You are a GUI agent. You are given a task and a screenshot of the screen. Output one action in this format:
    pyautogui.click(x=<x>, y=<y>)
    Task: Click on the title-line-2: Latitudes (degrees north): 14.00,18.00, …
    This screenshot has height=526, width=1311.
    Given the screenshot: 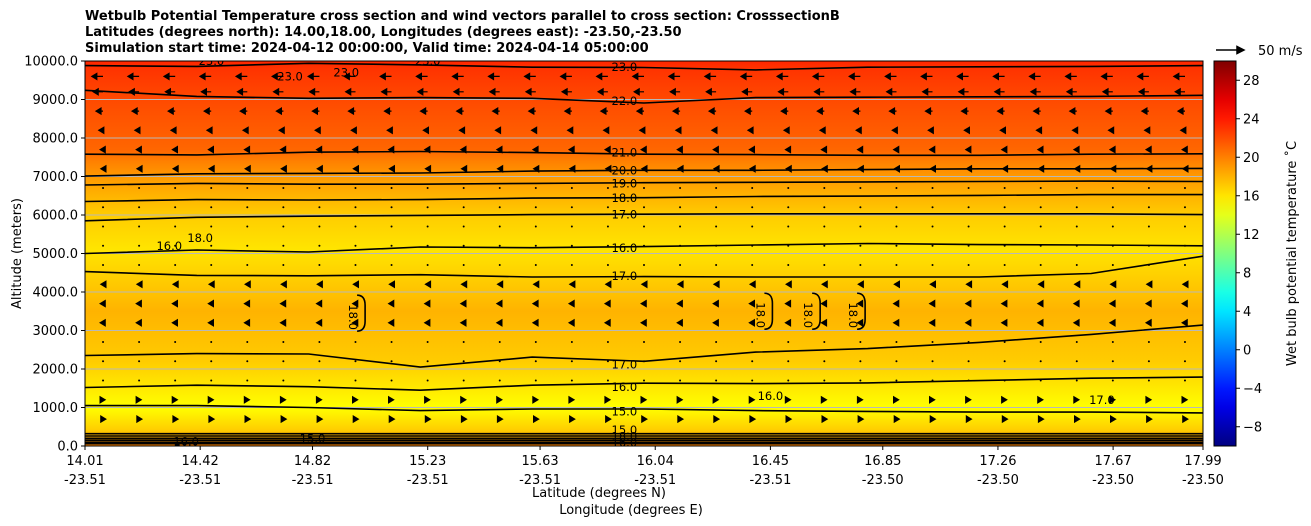 What is the action you would take?
    pyautogui.click(x=383, y=32)
    